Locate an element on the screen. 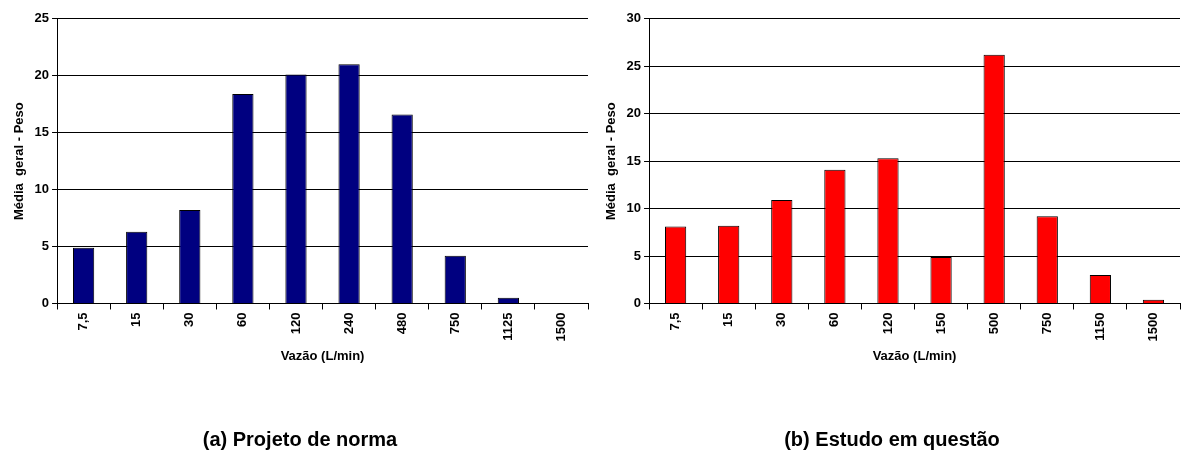 The width and height of the screenshot is (1192, 470). text: (a) Projeto de norma is located at coordinates (300, 439).